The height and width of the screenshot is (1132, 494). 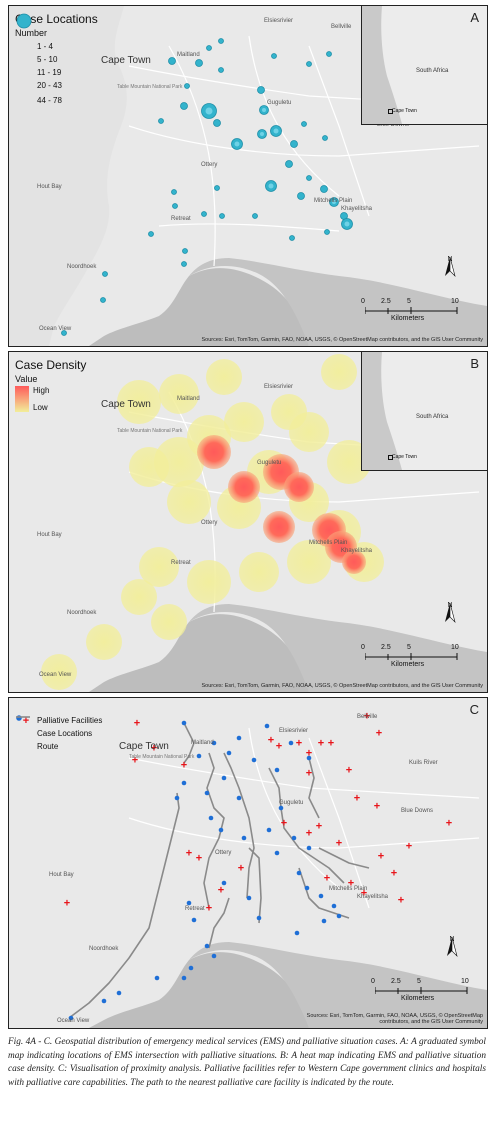 I want to click on legend-title: Case Density, so click(x=51, y=365).